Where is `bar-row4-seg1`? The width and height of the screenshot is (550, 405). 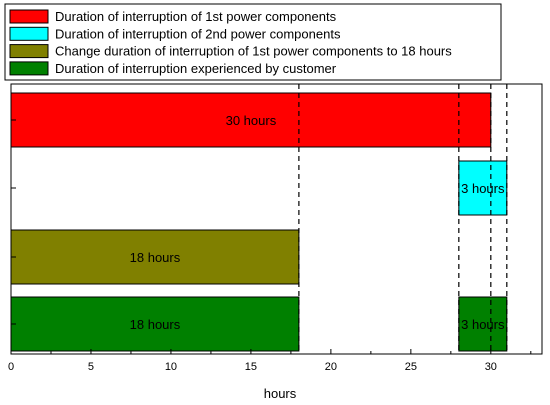 bar-row4-seg1 is located at coordinates (155, 324).